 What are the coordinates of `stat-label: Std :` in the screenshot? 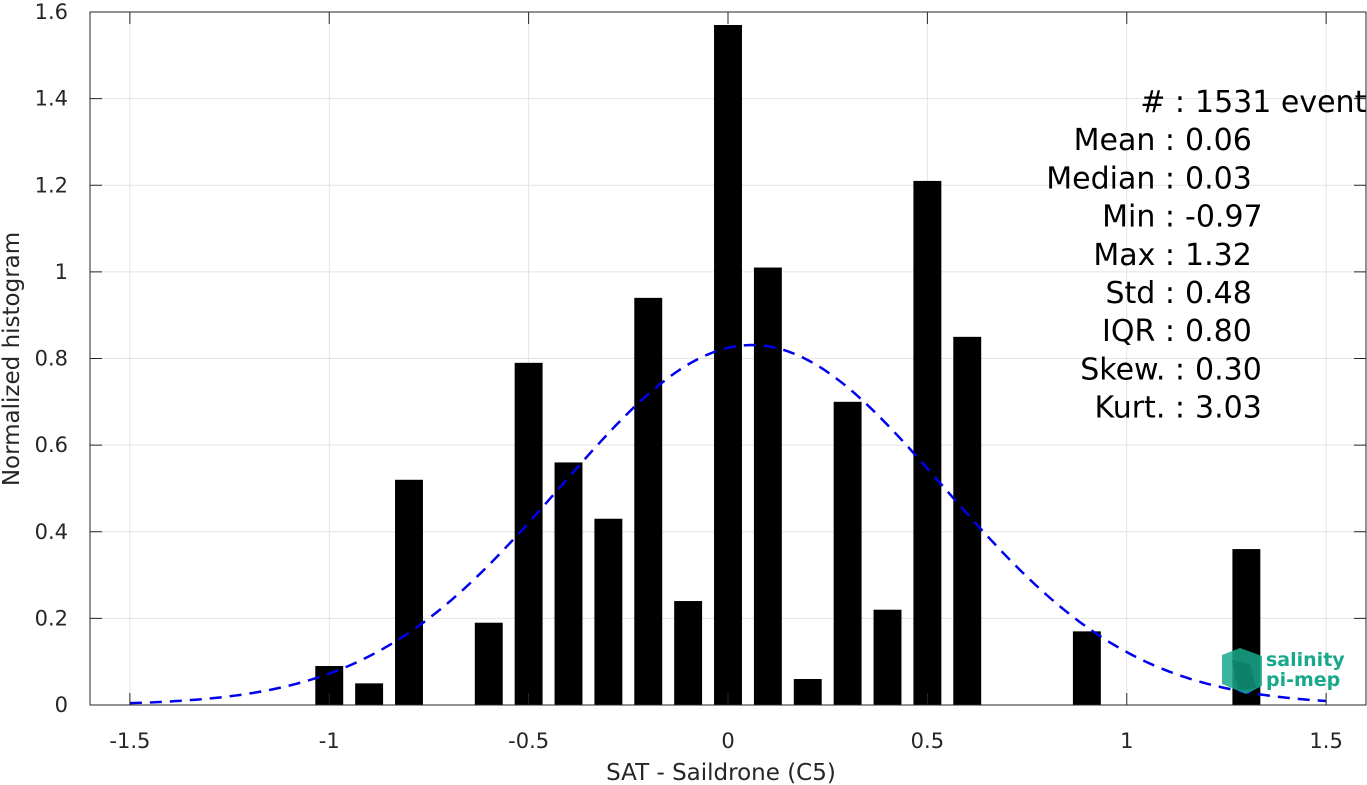 It's located at (1141, 293).